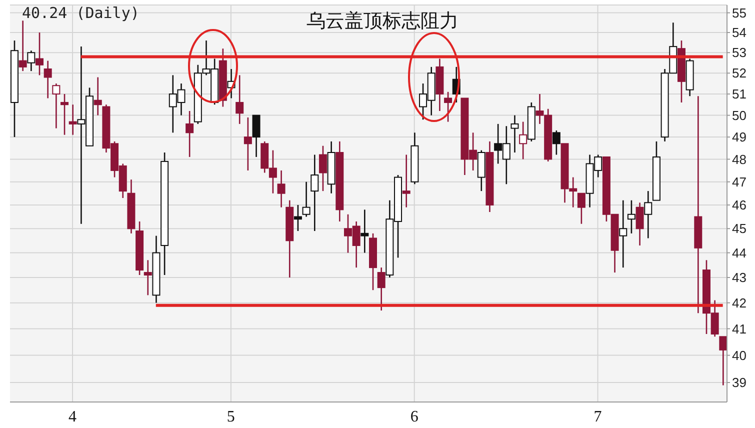  Describe the element at coordinates (739, 159) in the screenshot. I see `y-tick-label: 48` at that location.